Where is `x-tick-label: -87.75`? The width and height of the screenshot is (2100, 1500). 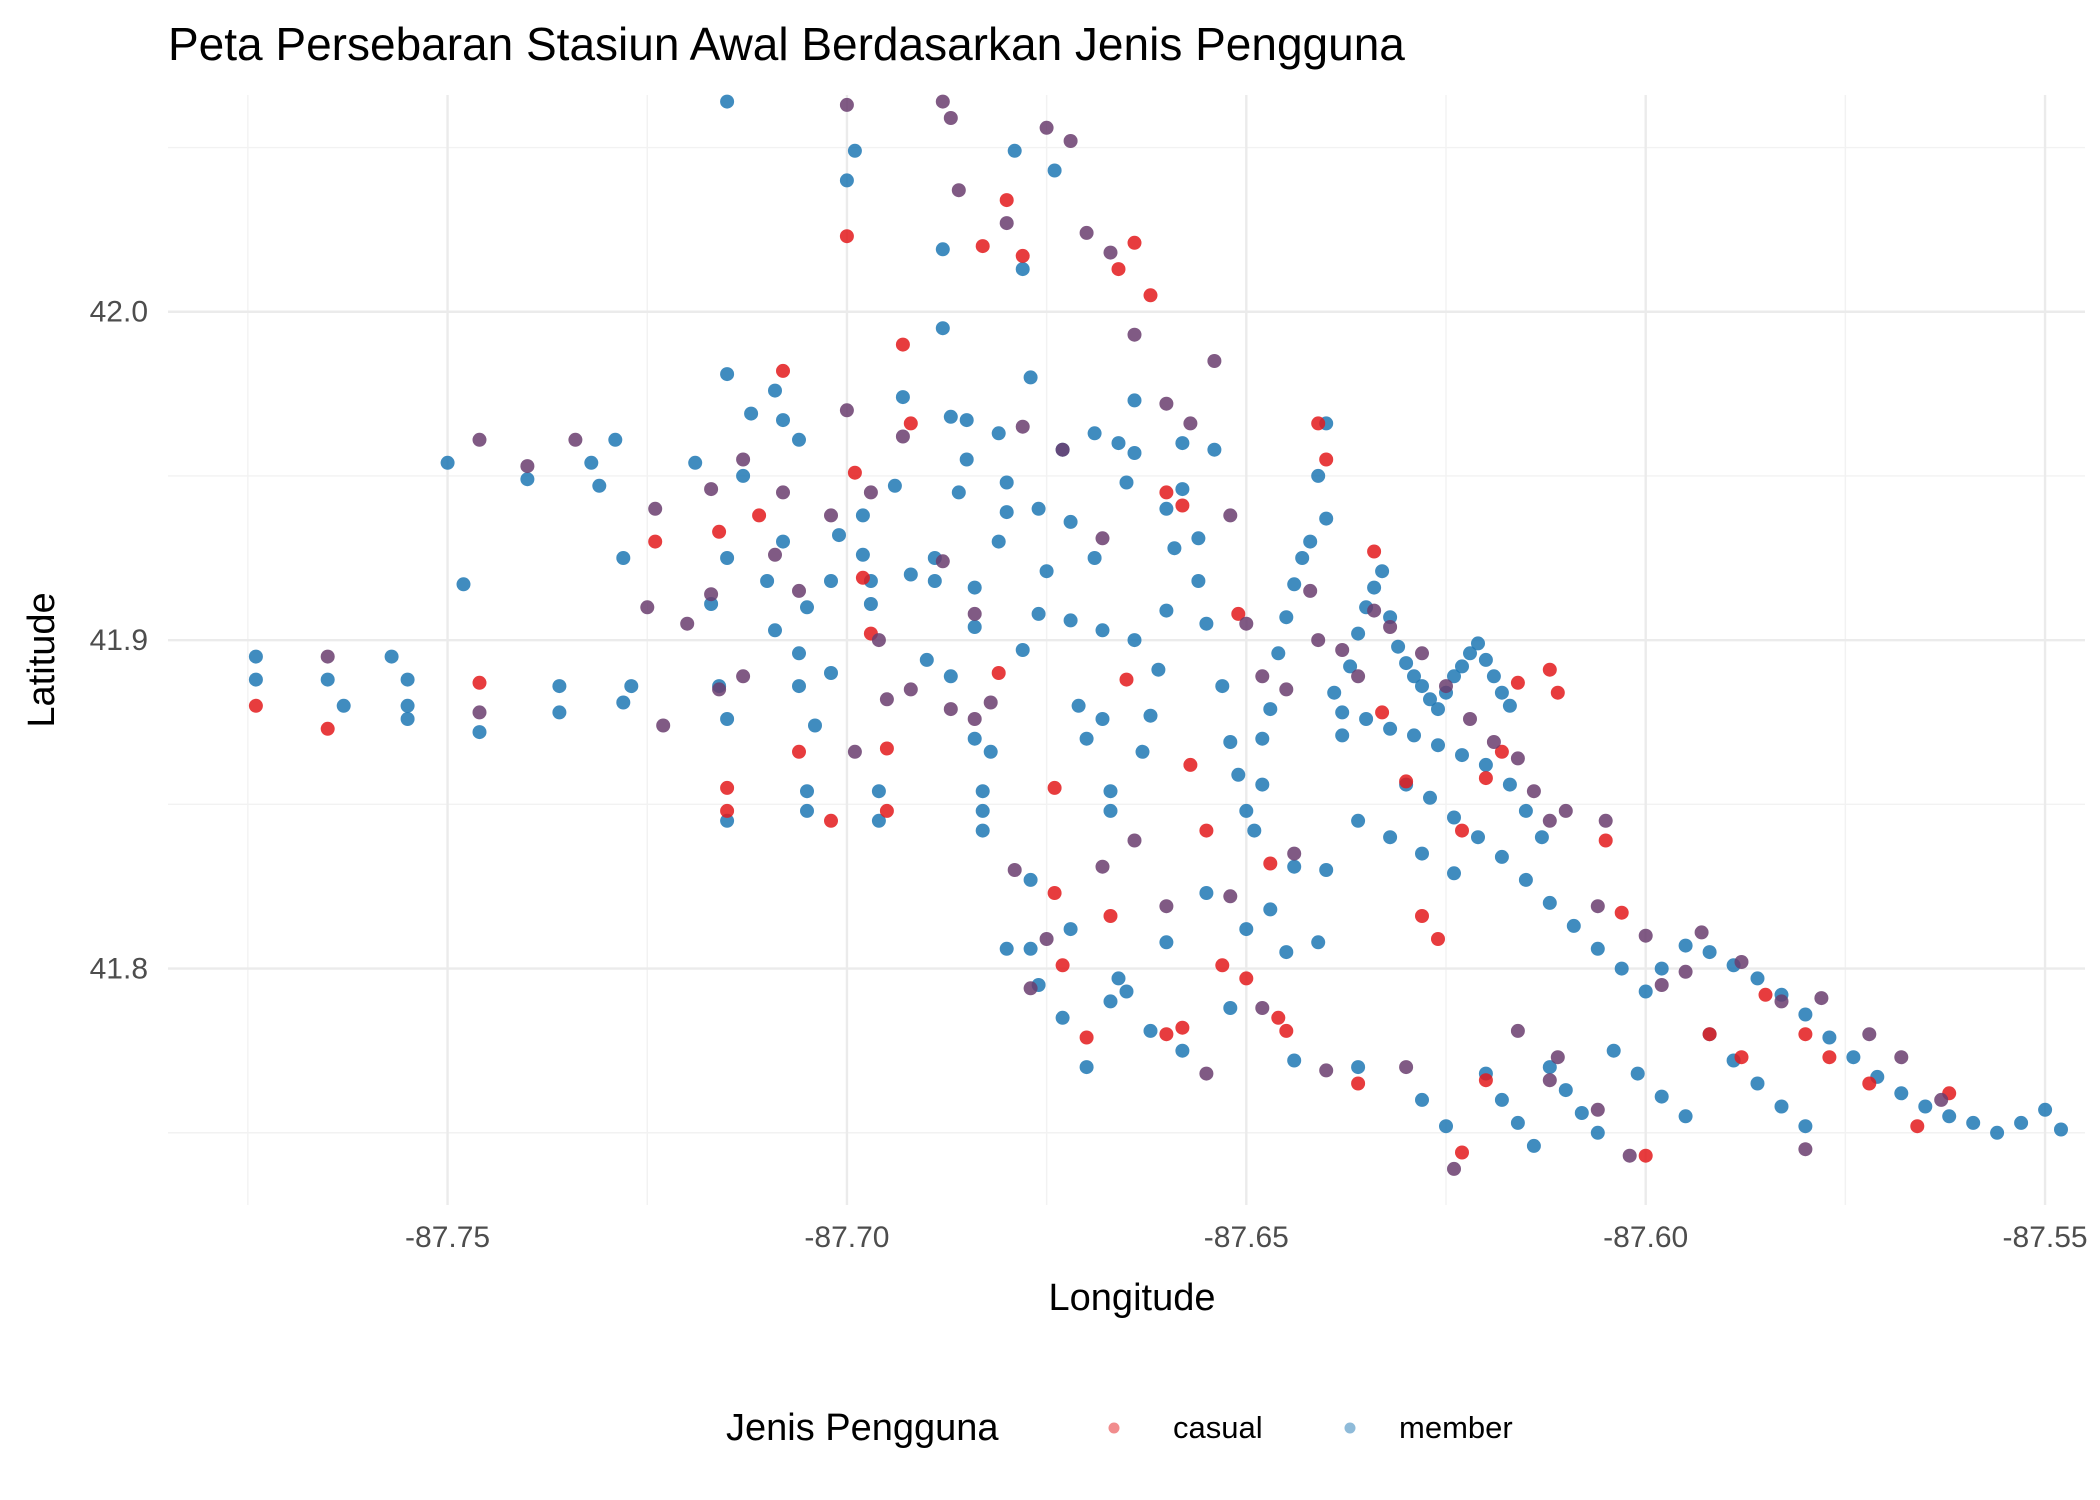
x-tick-label: -87.75 is located at coordinates (447, 1237).